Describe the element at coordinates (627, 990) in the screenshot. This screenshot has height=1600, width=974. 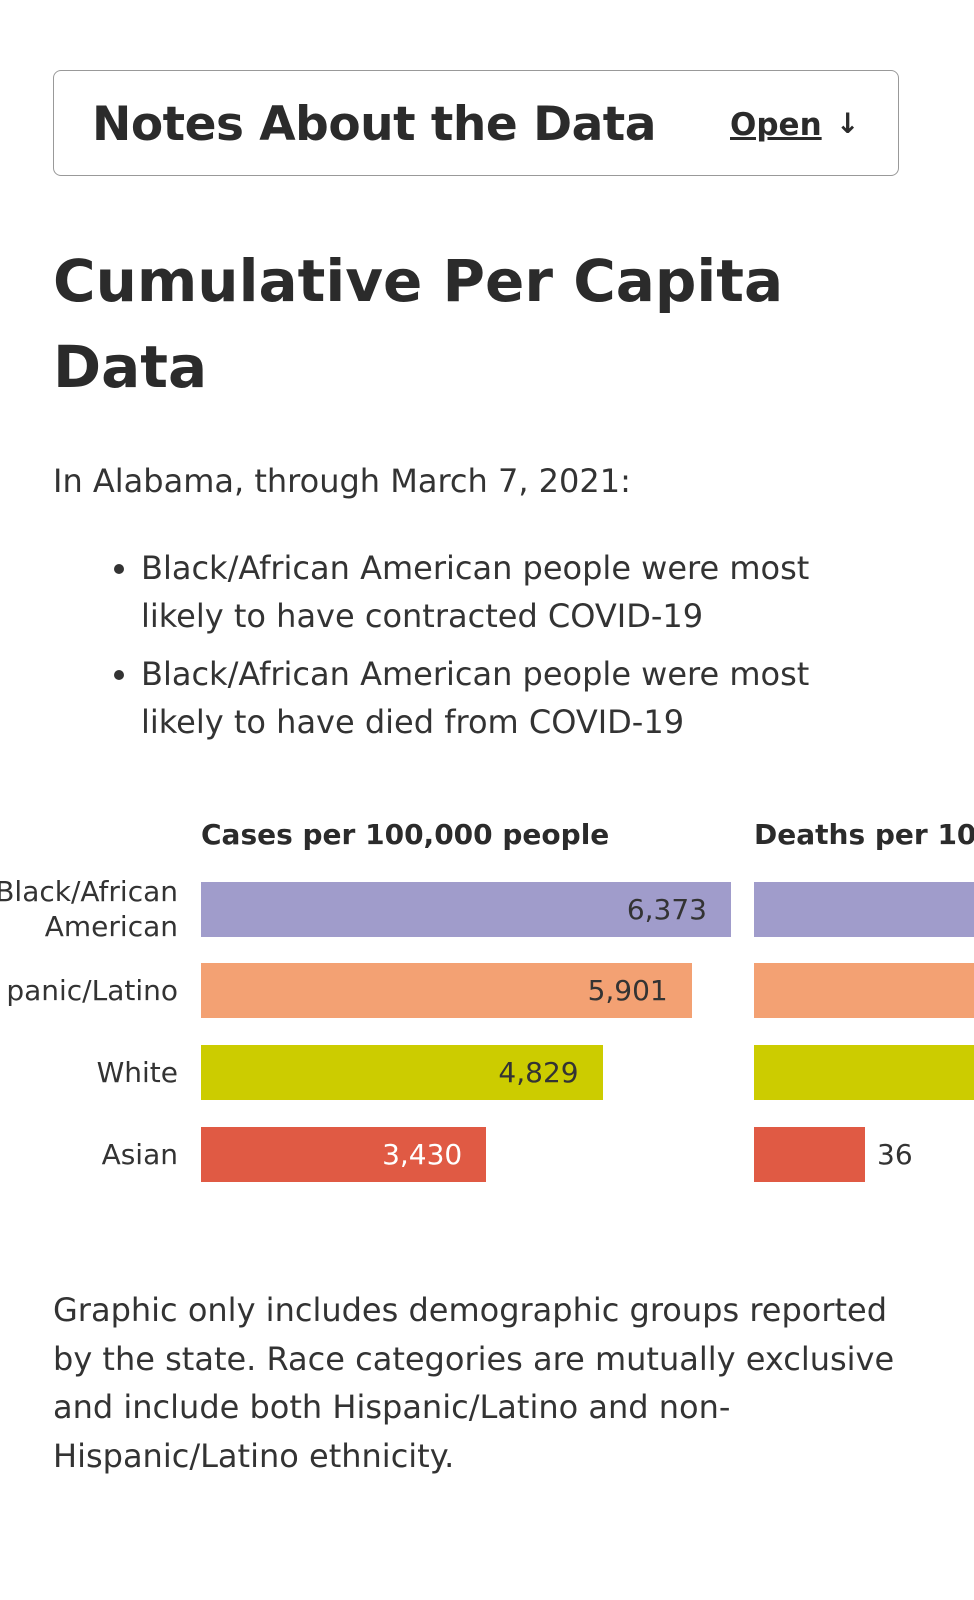
I see `cases-value-label: 5,901` at that location.